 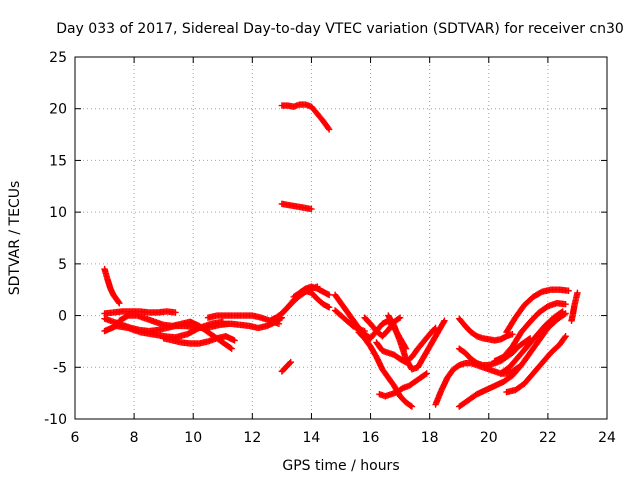 What do you see at coordinates (536, 364) in the screenshot?
I see `series-s26` at bounding box center [536, 364].